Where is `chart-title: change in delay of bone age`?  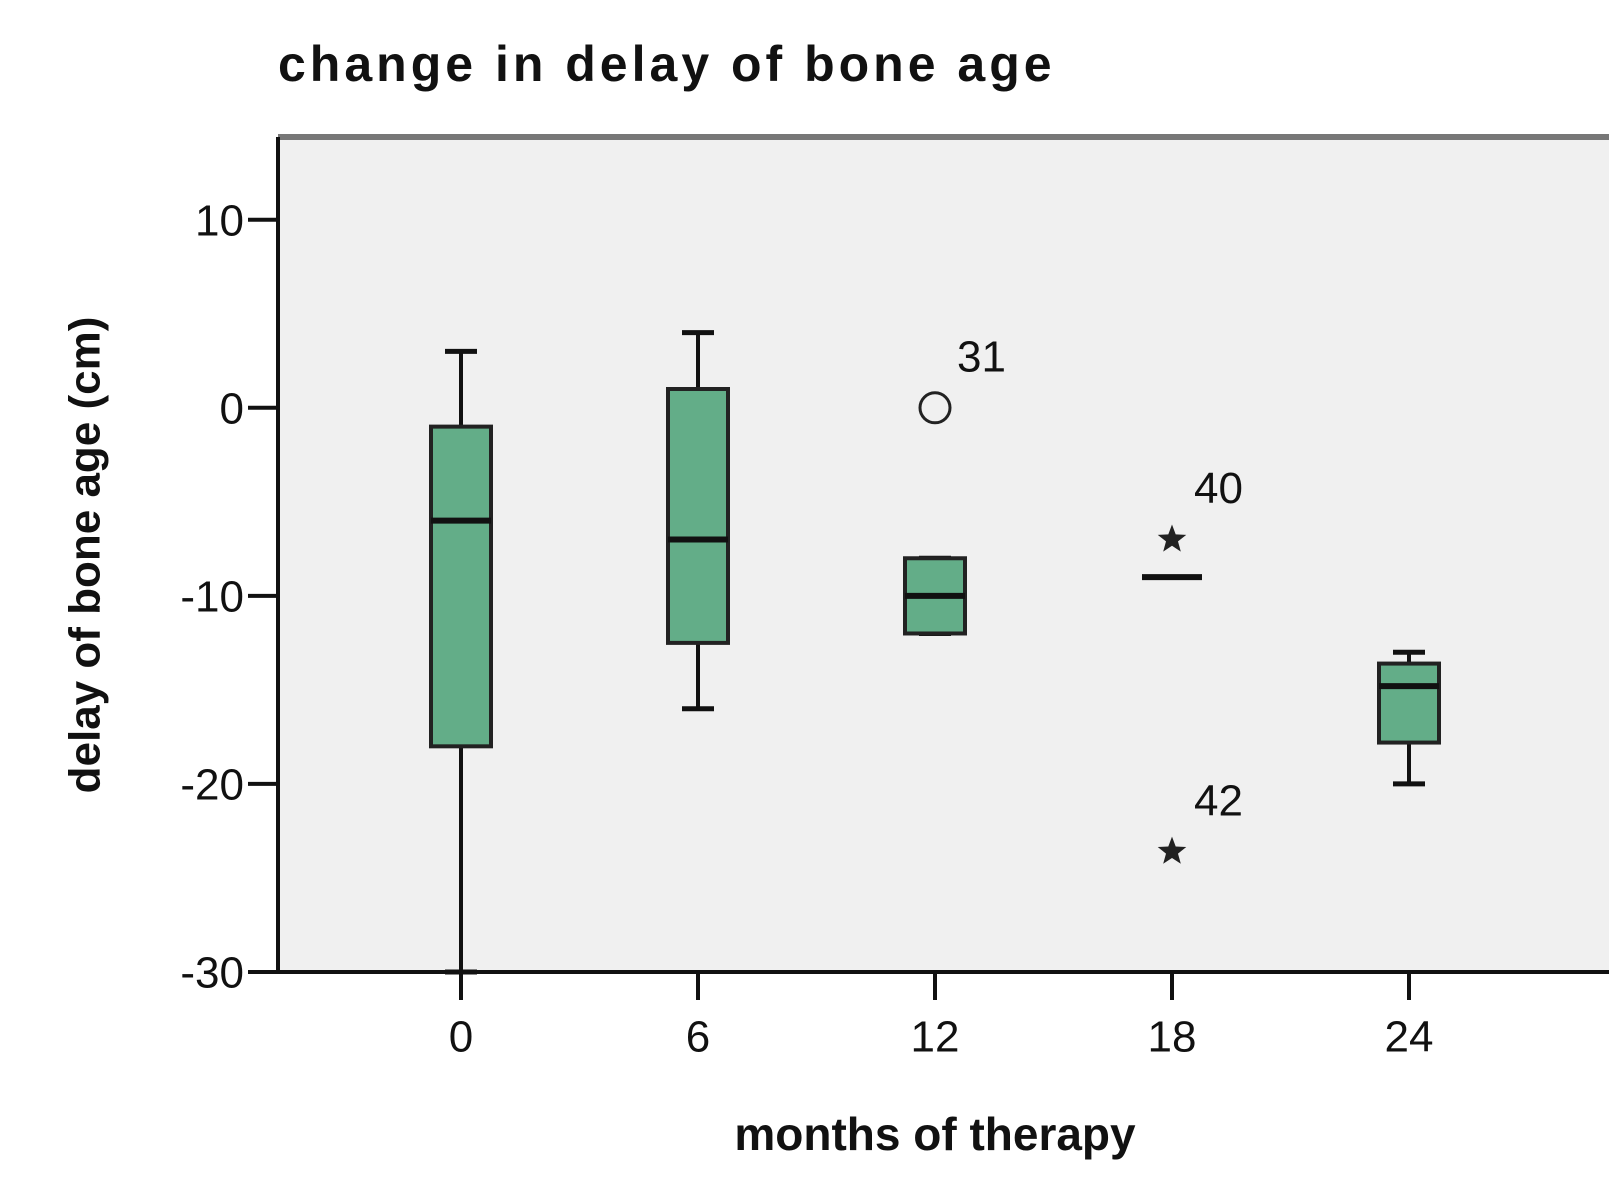 chart-title: change in delay of bone age is located at coordinates (667, 64).